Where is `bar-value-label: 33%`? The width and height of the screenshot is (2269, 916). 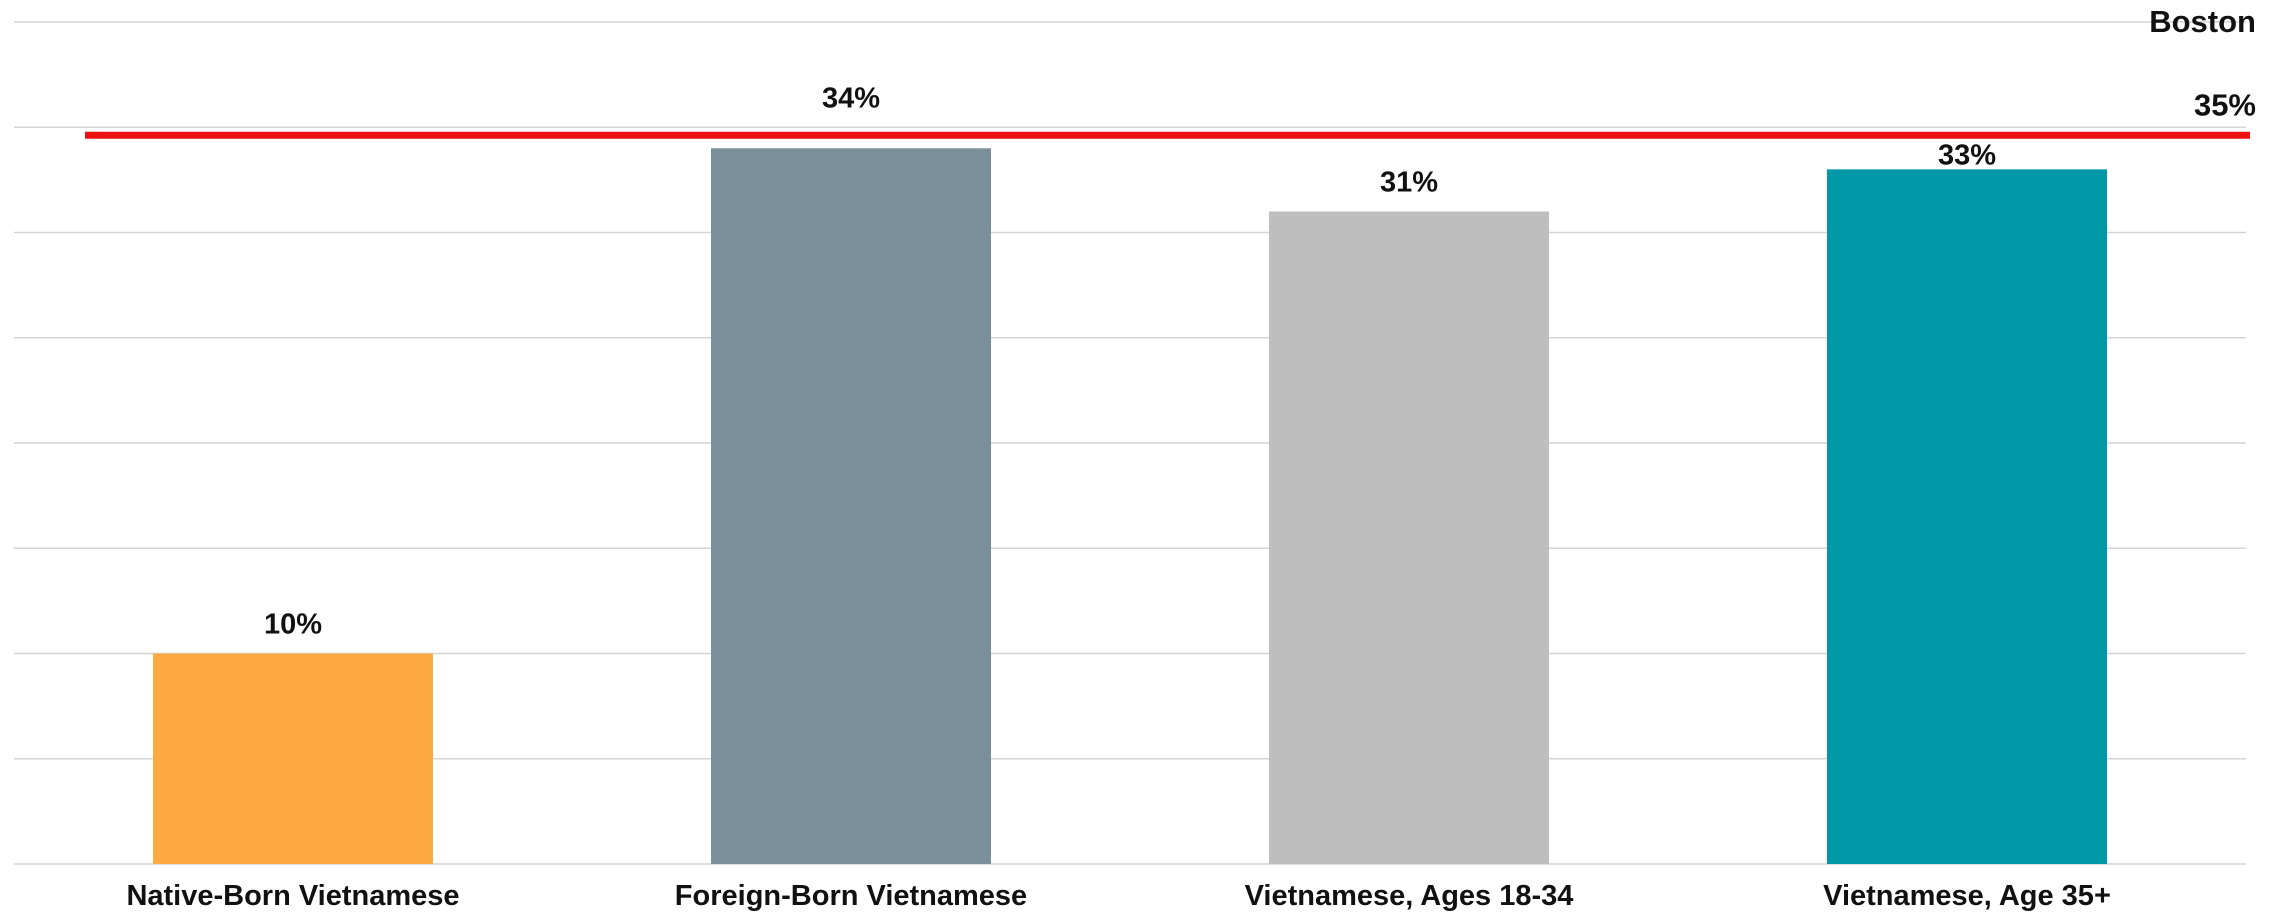
bar-value-label: 33% is located at coordinates (1967, 155).